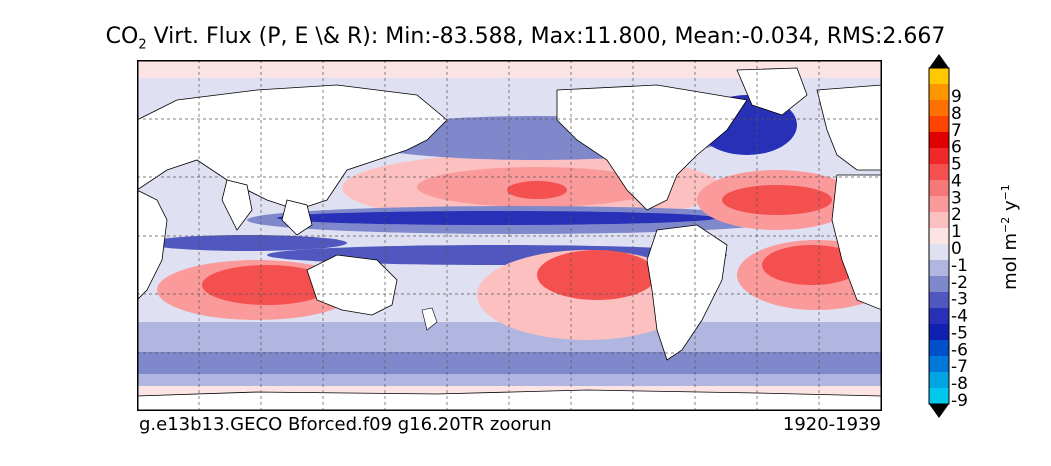  I want to click on unit-exp-2: −1, so click(1005, 192).